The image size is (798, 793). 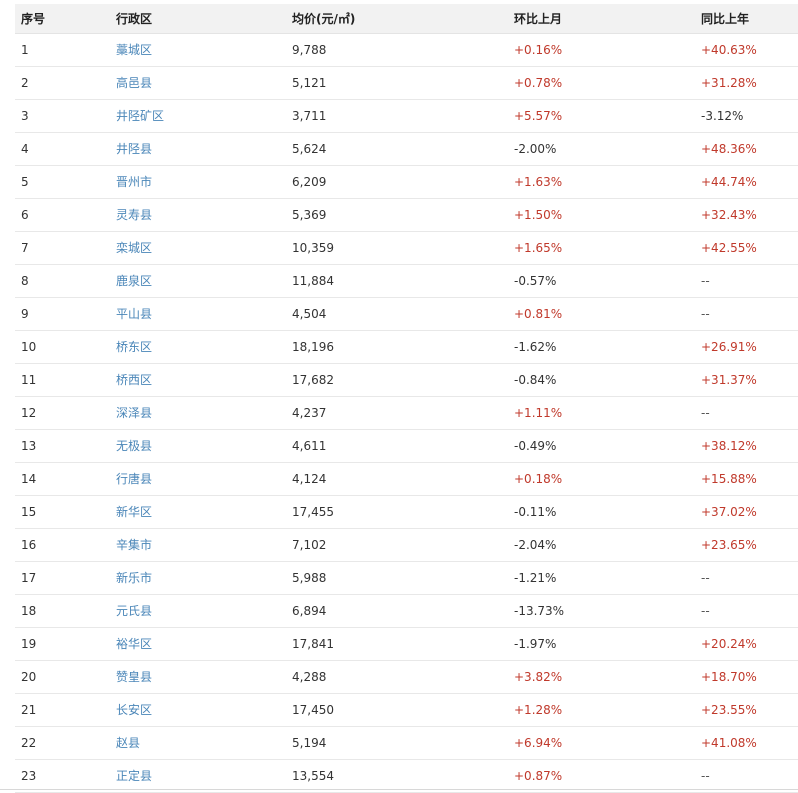 What do you see at coordinates (198, 248) in the screenshot?
I see `district-link: 栾城区` at bounding box center [198, 248].